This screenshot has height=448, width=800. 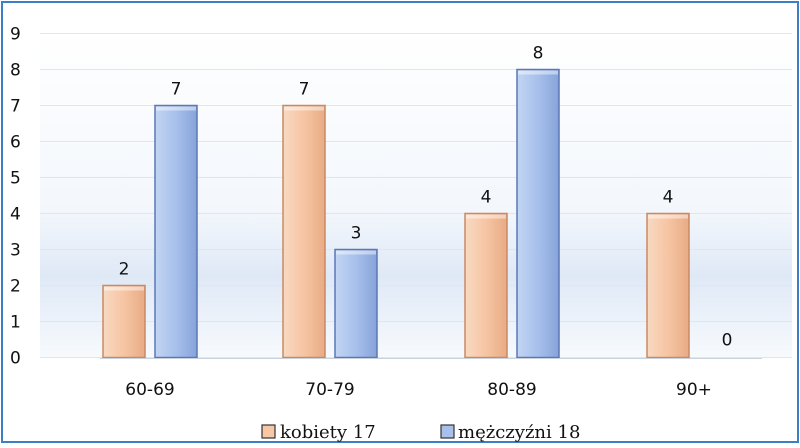 I want to click on y-tick-label: 8, so click(x=15, y=71).